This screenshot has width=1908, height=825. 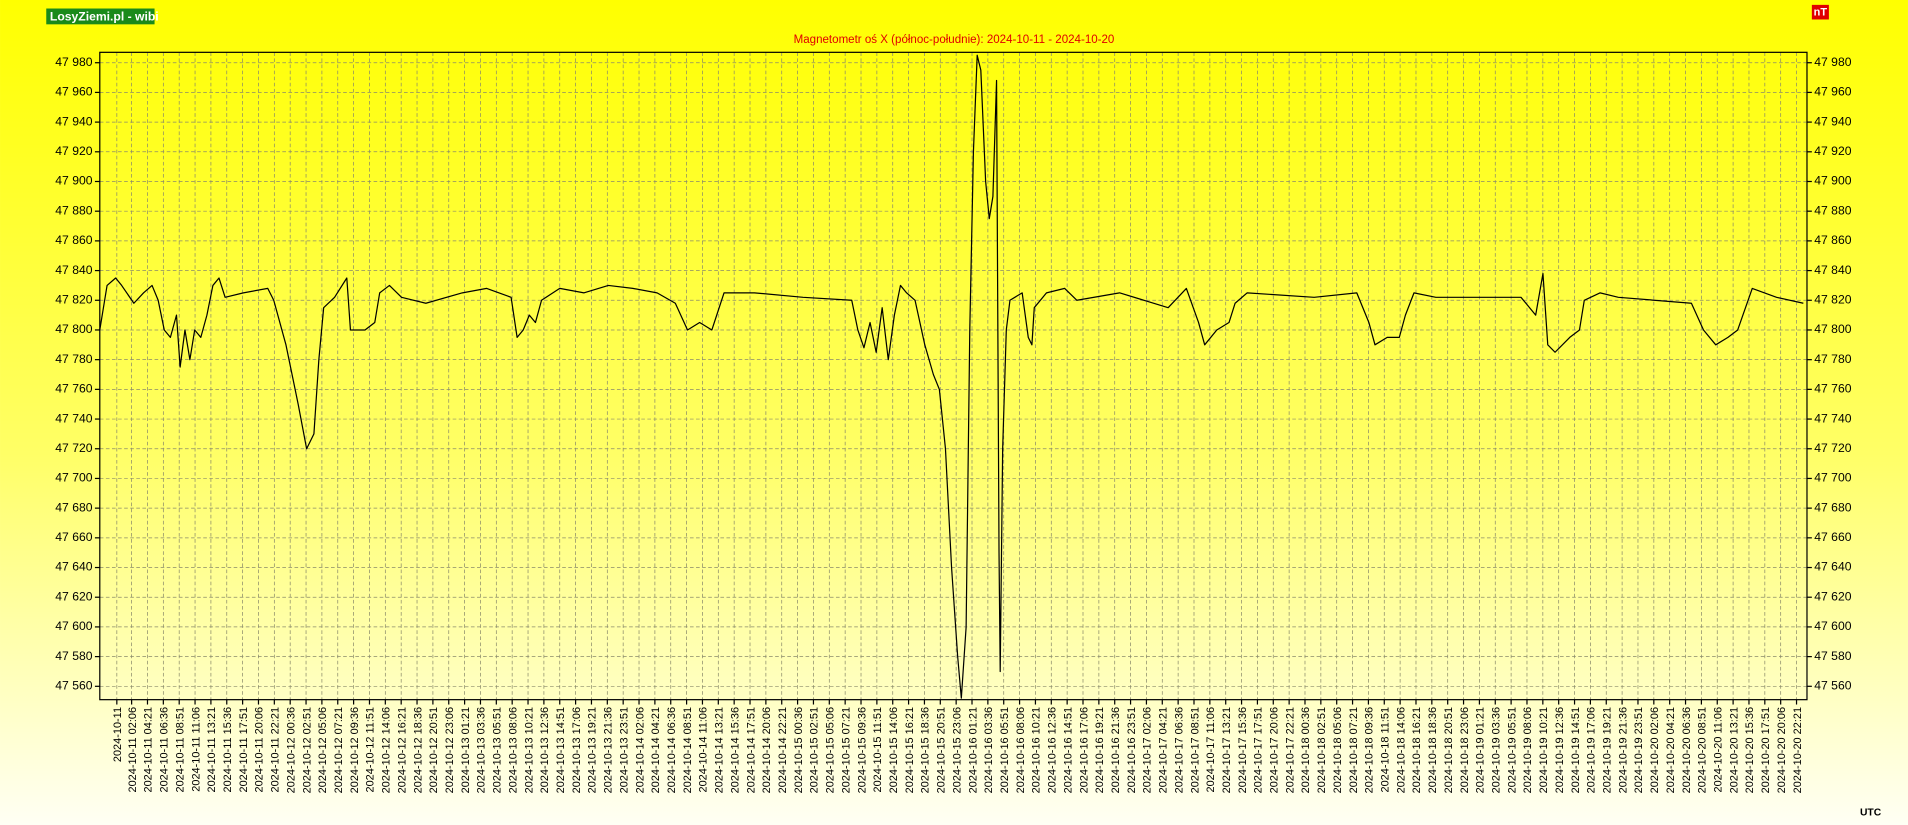 What do you see at coordinates (402, 750) in the screenshot?
I see `x-tick-label: 2024-10-12 16:21` at bounding box center [402, 750].